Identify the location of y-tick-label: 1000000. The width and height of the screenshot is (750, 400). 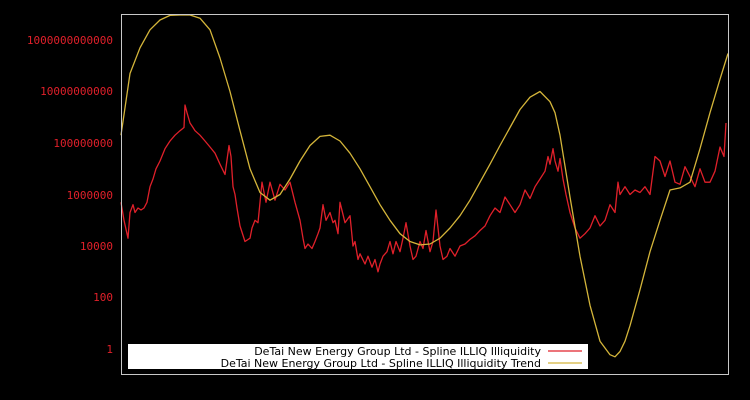
(90, 195).